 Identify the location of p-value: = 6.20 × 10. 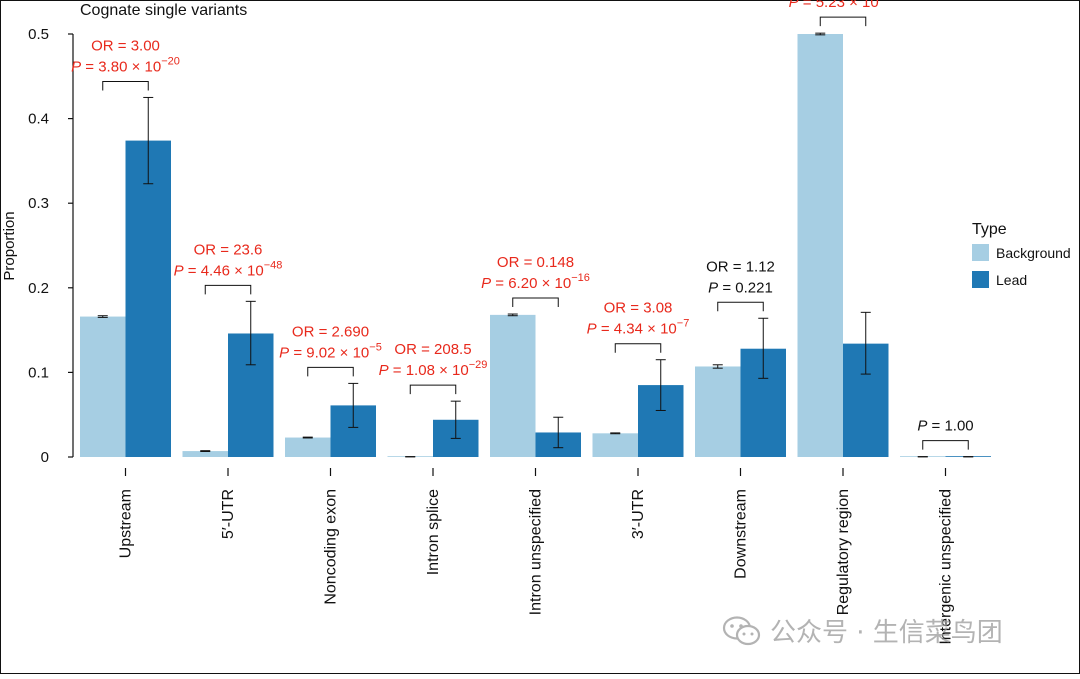
(531, 283).